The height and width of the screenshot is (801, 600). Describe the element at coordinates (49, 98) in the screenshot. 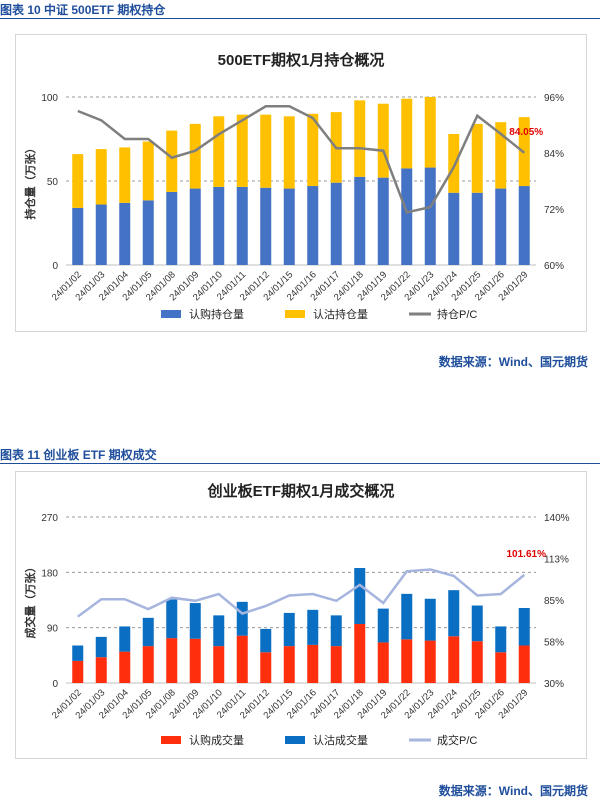

I see `y-tick-label: 100` at that location.